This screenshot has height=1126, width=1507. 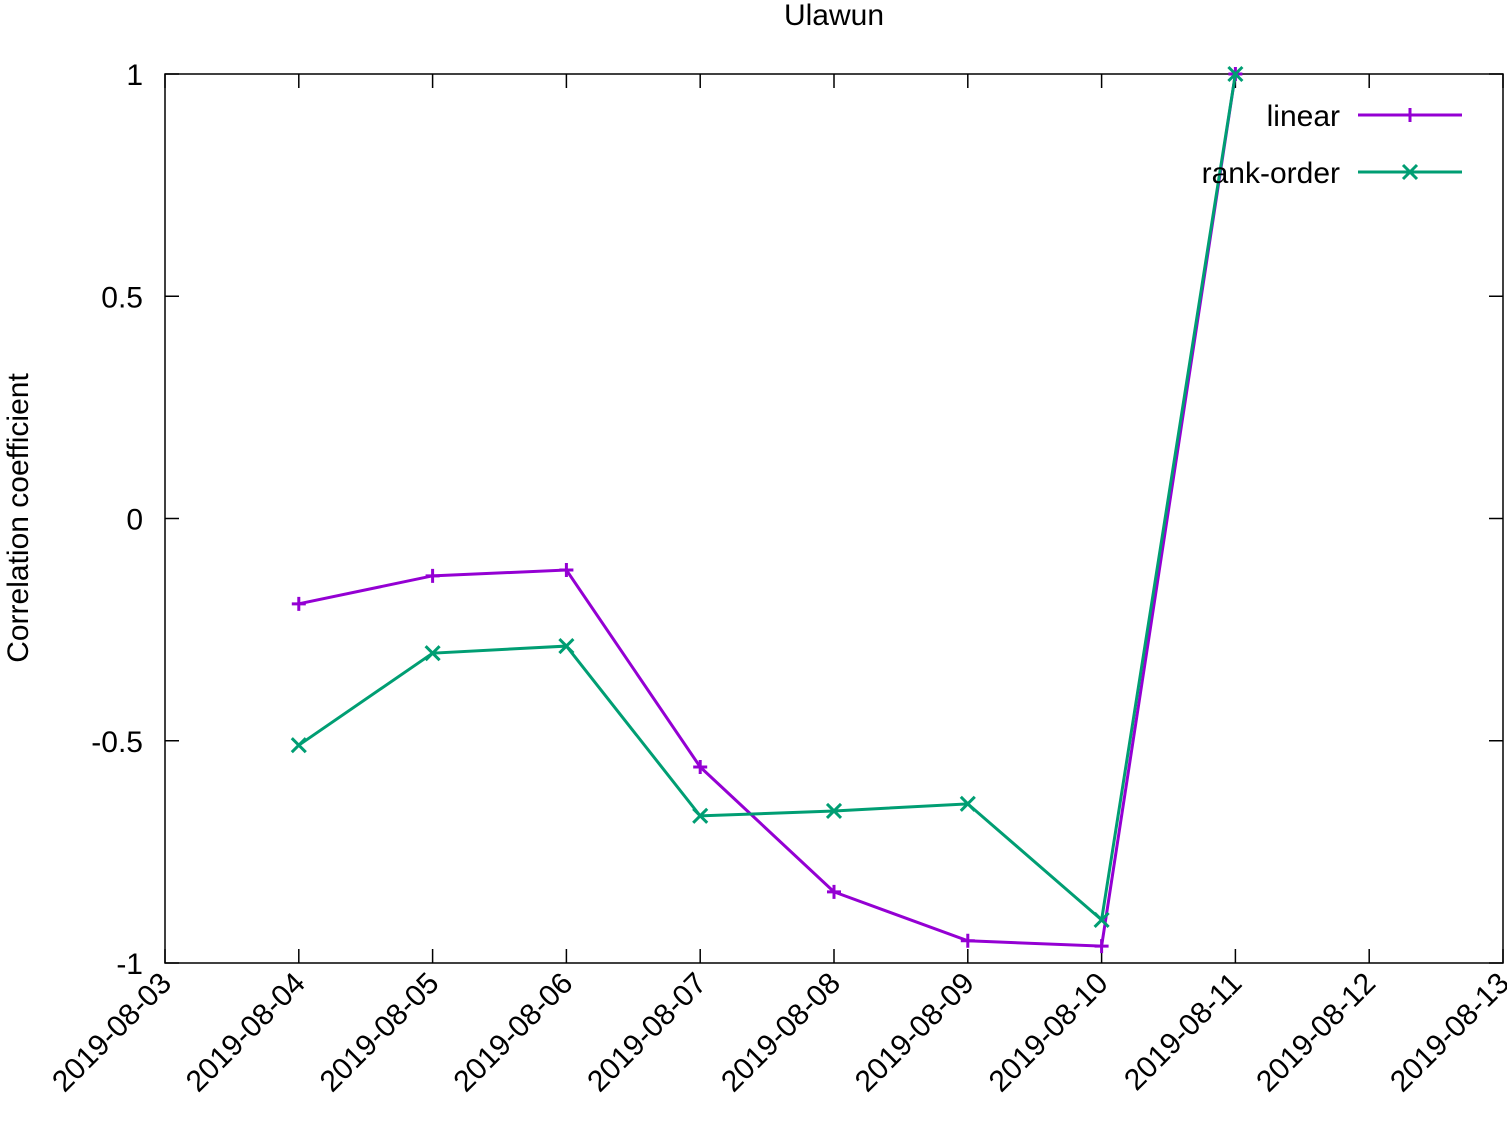 What do you see at coordinates (1183, 1032) in the screenshot?
I see `x-tick-label: 2019-08-11` at bounding box center [1183, 1032].